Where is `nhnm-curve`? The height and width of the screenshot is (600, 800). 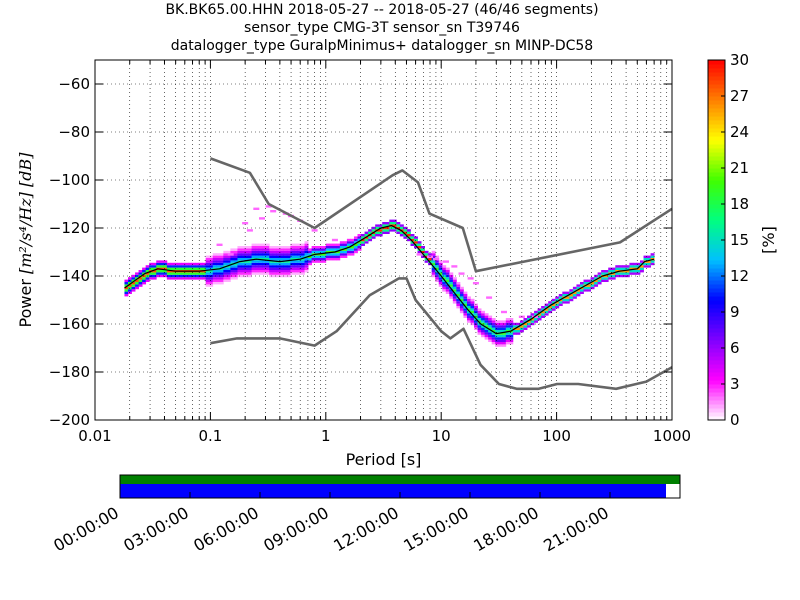
nhnm-curve is located at coordinates (441, 215).